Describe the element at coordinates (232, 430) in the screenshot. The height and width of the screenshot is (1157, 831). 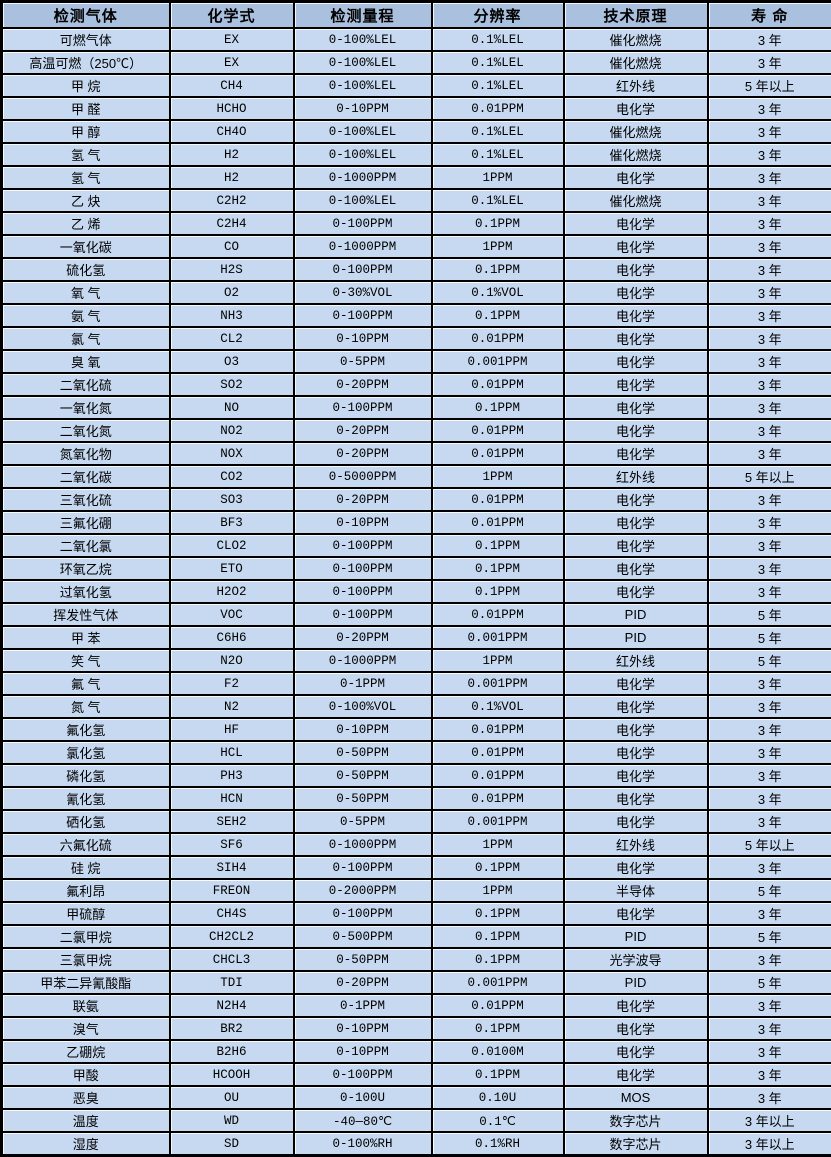
I see `cell-formula: NO2` at that location.